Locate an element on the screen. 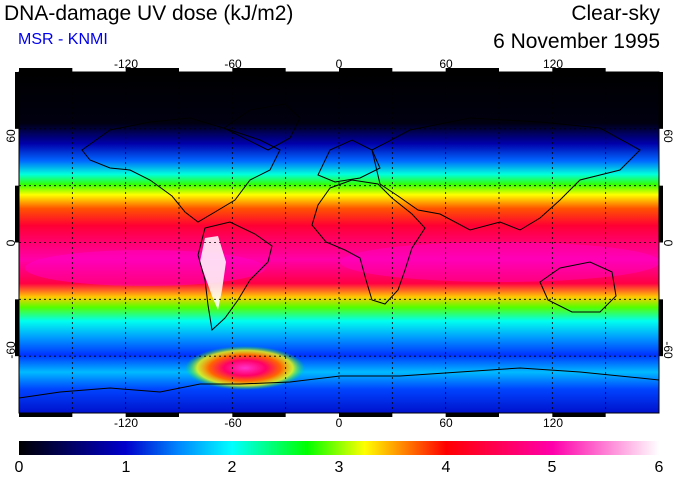 The image size is (678, 480). sky-condition-label: Clear-sky is located at coordinates (615, 13).